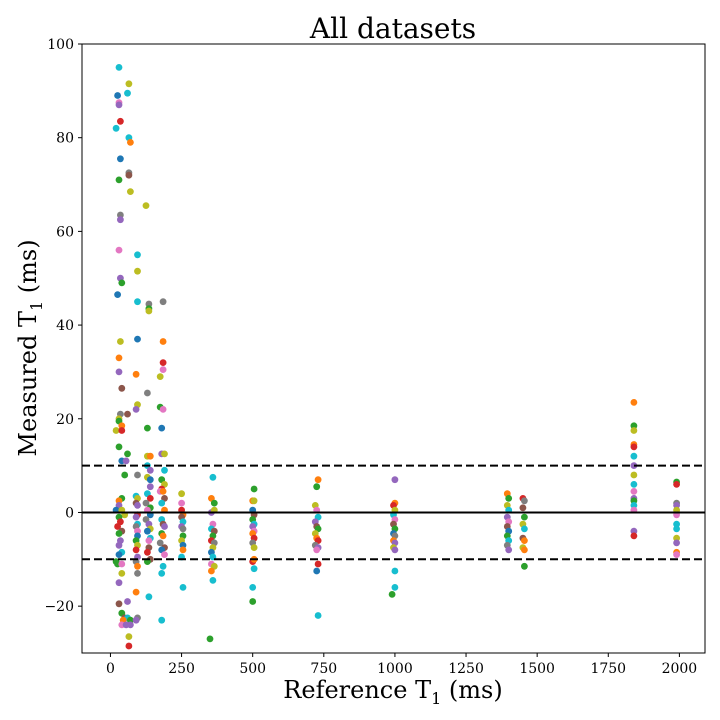 The height and width of the screenshot is (720, 720). What do you see at coordinates (252, 669) in the screenshot?
I see `x-tick-label-2: 500` at bounding box center [252, 669].